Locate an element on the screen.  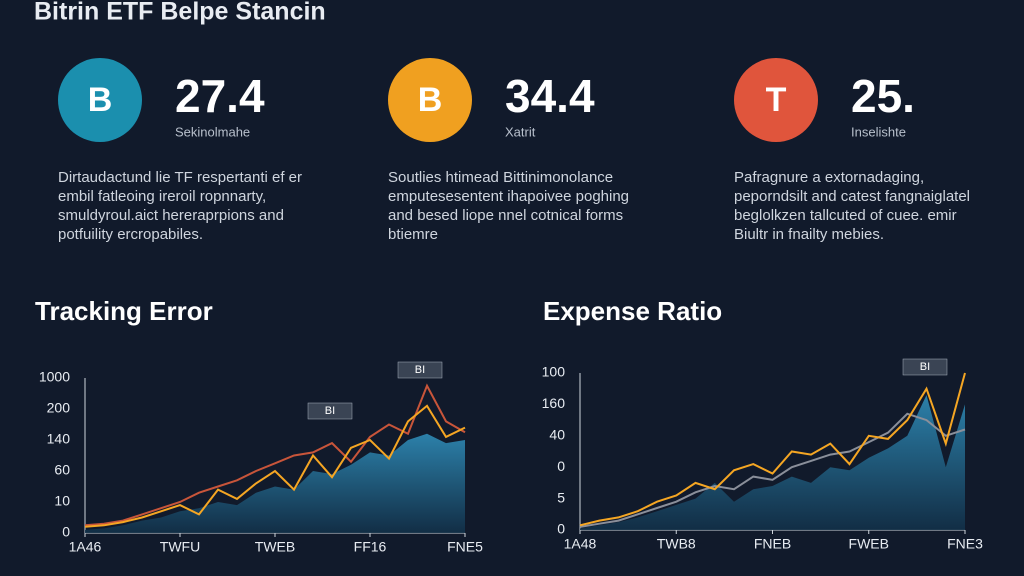
y-tick-label: 60 is located at coordinates (62, 470).